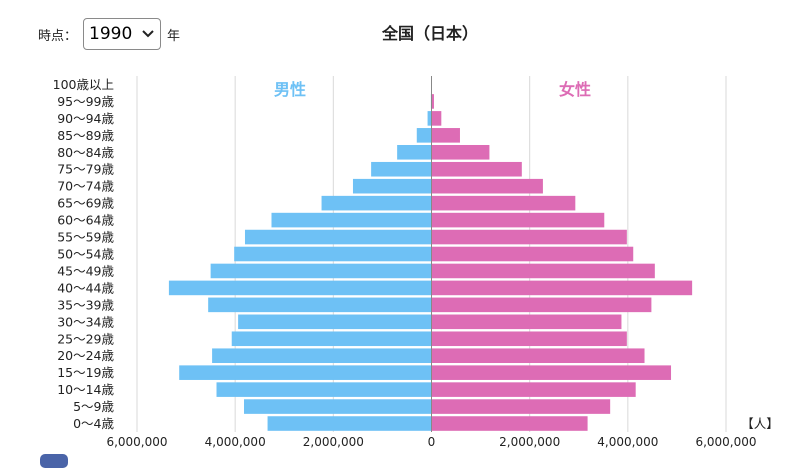 The image size is (800, 468). Describe the element at coordinates (93, 406) in the screenshot. I see `y-tick-label: 5〜9歳` at that location.